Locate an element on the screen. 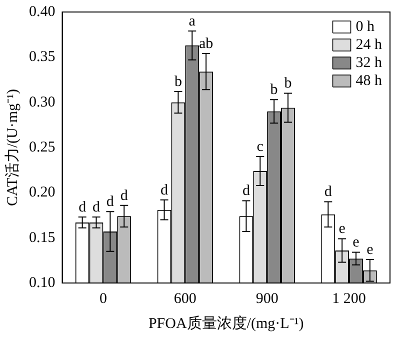  x-tick-label: 600 is located at coordinates (185, 298).